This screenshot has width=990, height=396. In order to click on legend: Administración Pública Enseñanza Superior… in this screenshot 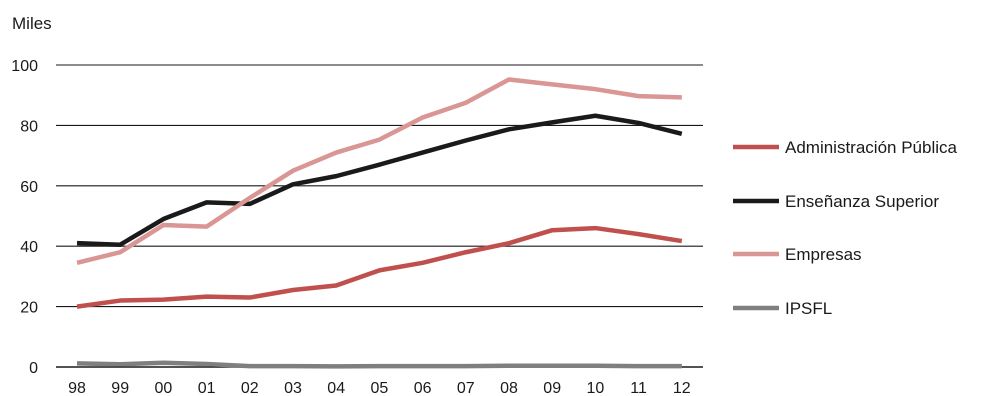, I will do `click(845, 228)`.